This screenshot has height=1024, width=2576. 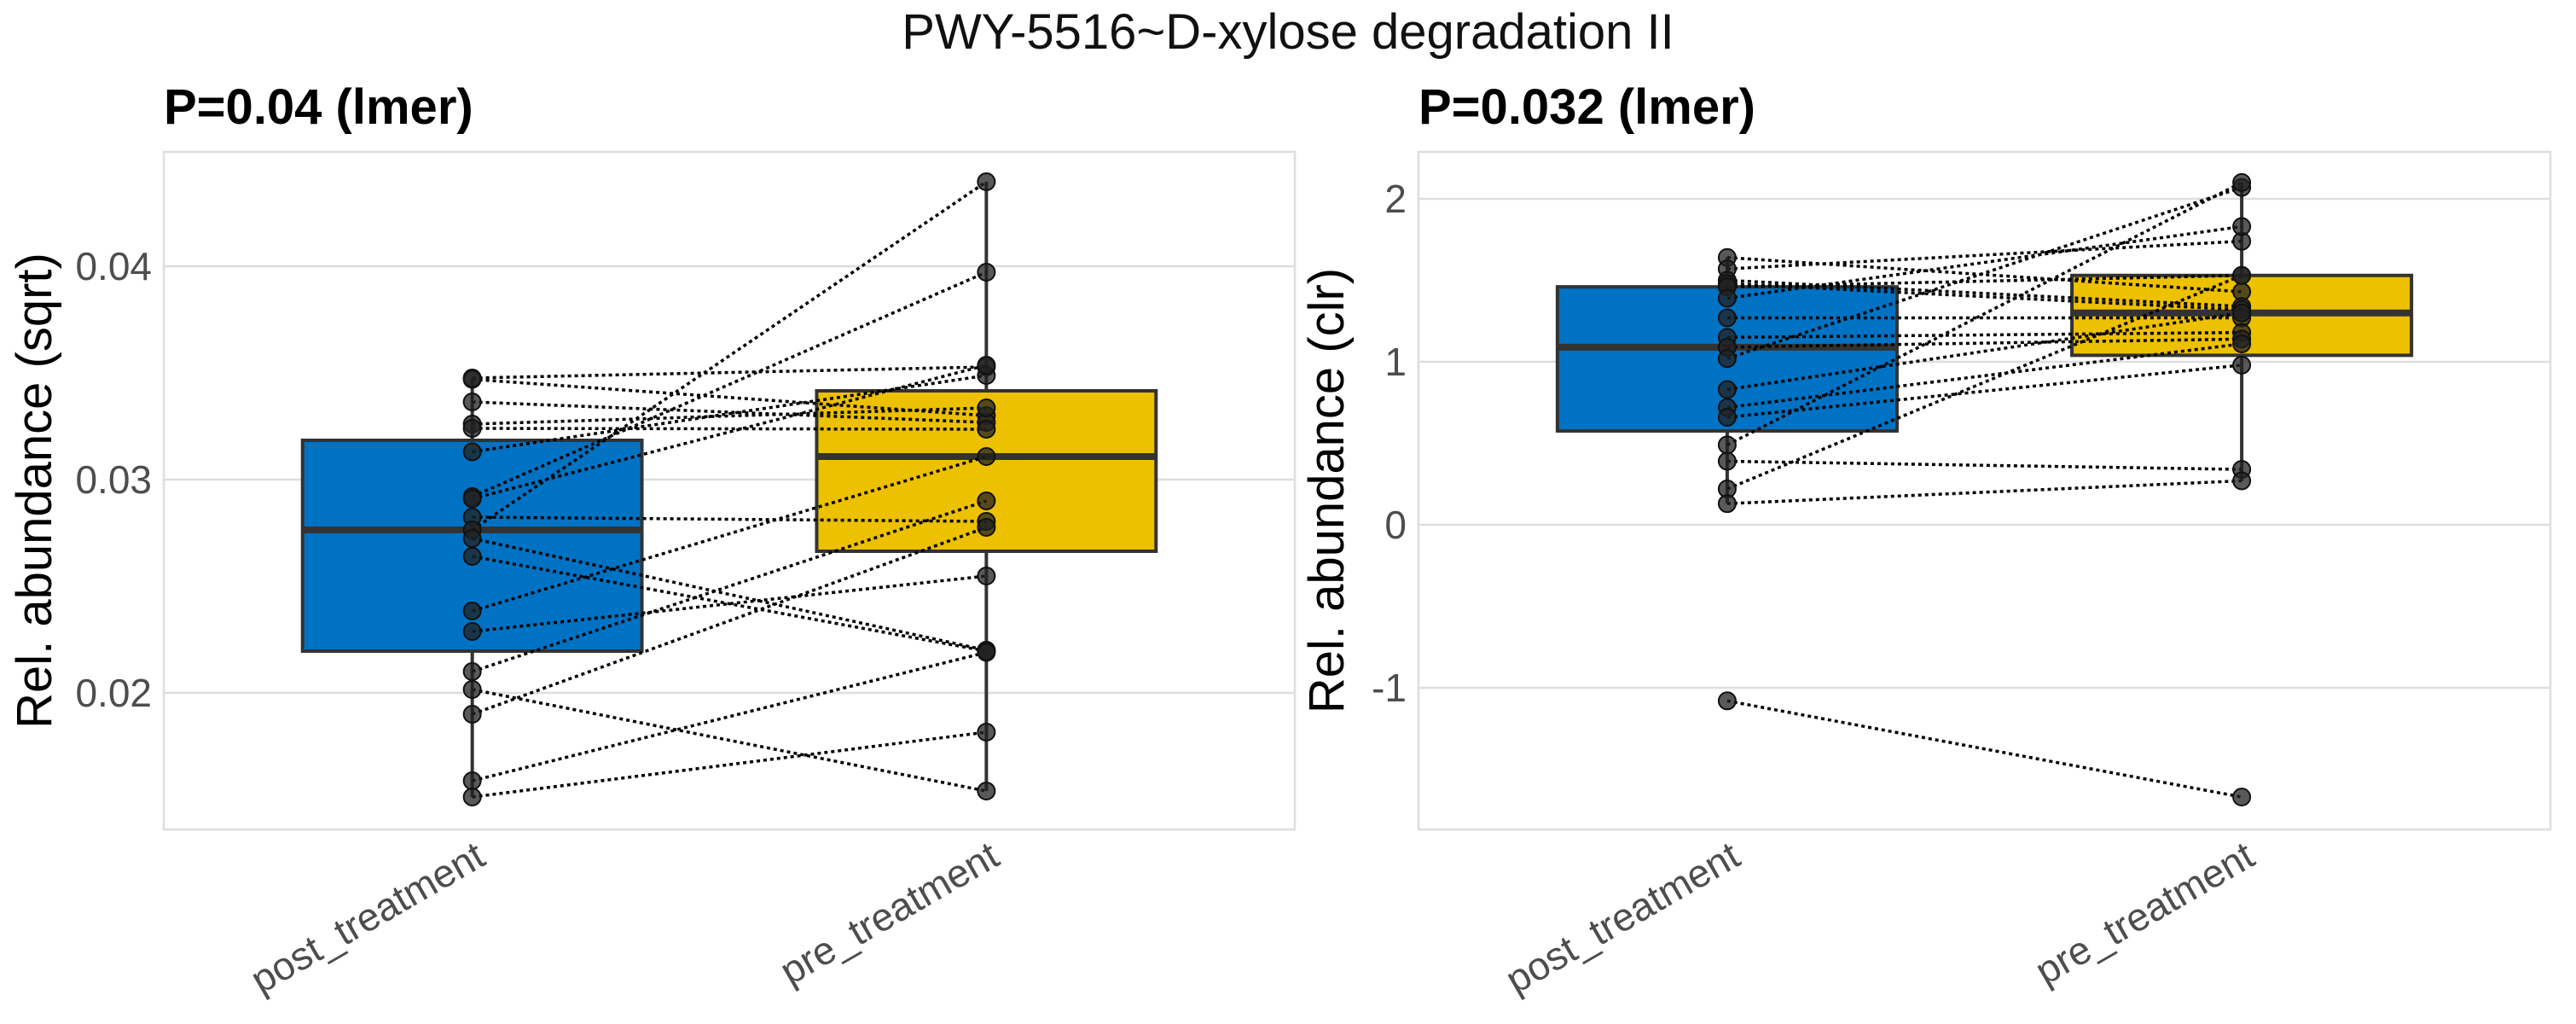 What do you see at coordinates (34, 491) in the screenshot?
I see `y-axis-label: Rel. abundance (sqrt)` at bounding box center [34, 491].